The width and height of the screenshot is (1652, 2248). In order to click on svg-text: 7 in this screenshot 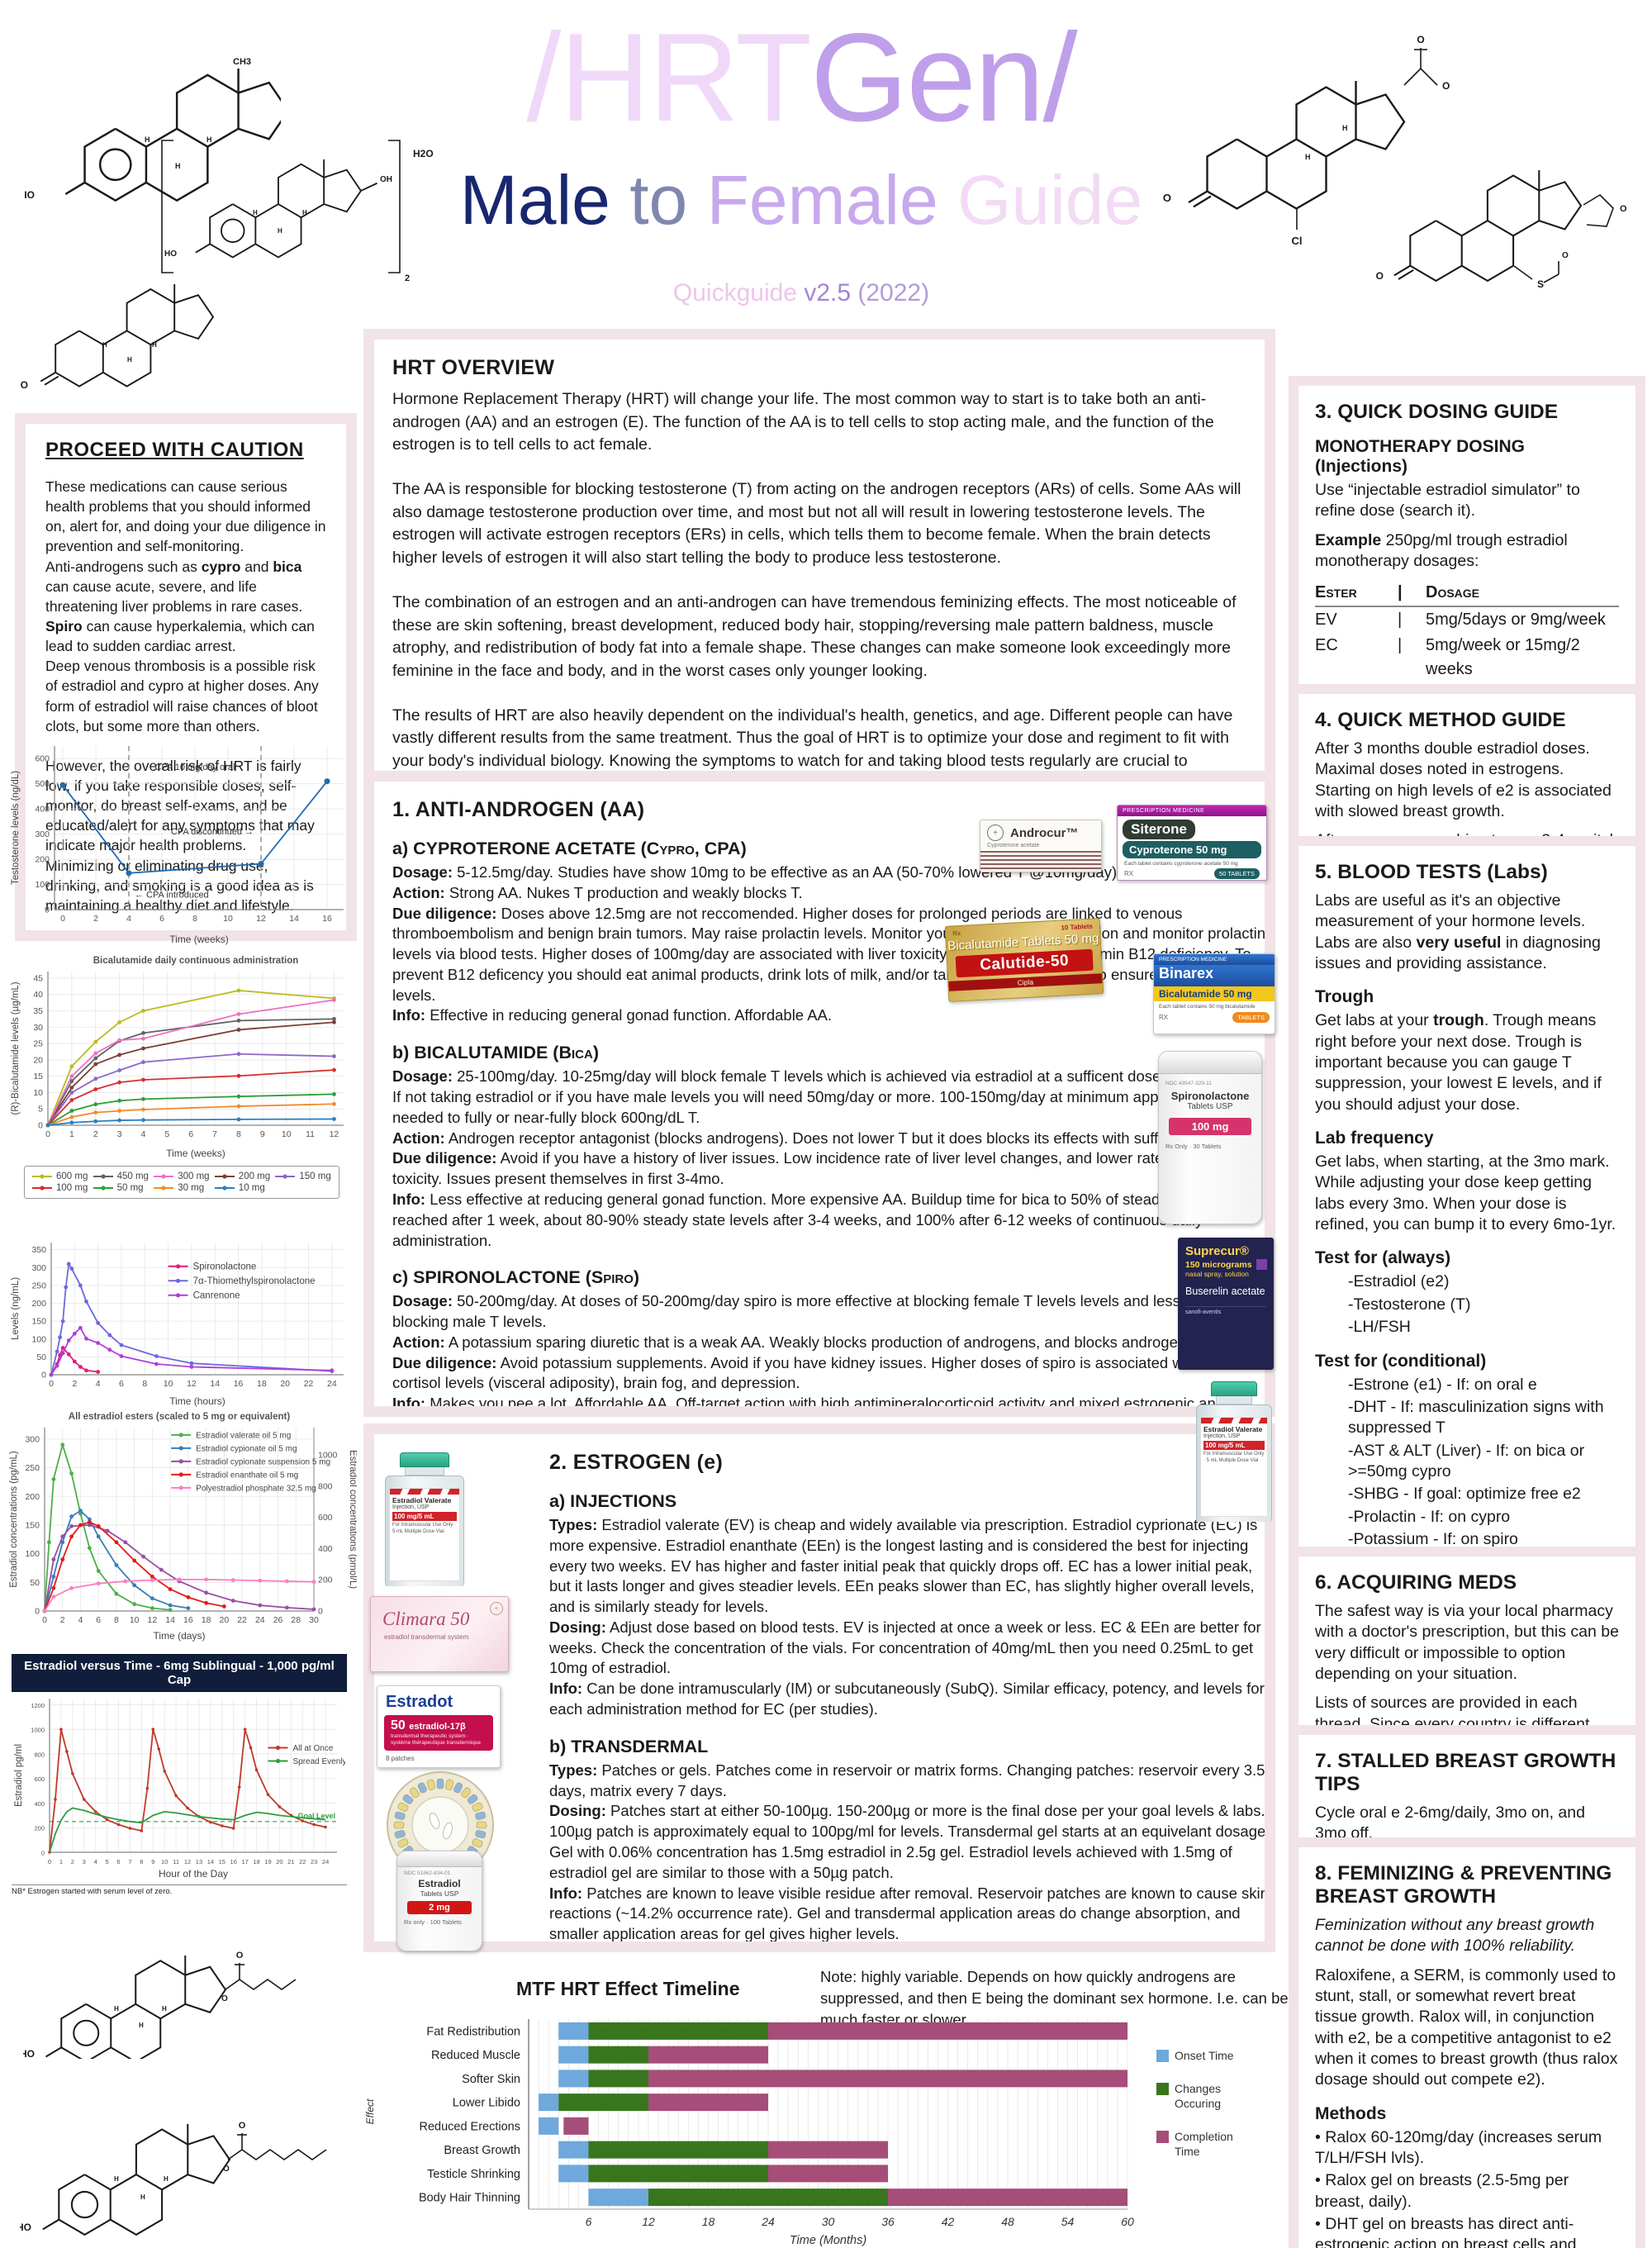, I will do `click(129, 1861)`.